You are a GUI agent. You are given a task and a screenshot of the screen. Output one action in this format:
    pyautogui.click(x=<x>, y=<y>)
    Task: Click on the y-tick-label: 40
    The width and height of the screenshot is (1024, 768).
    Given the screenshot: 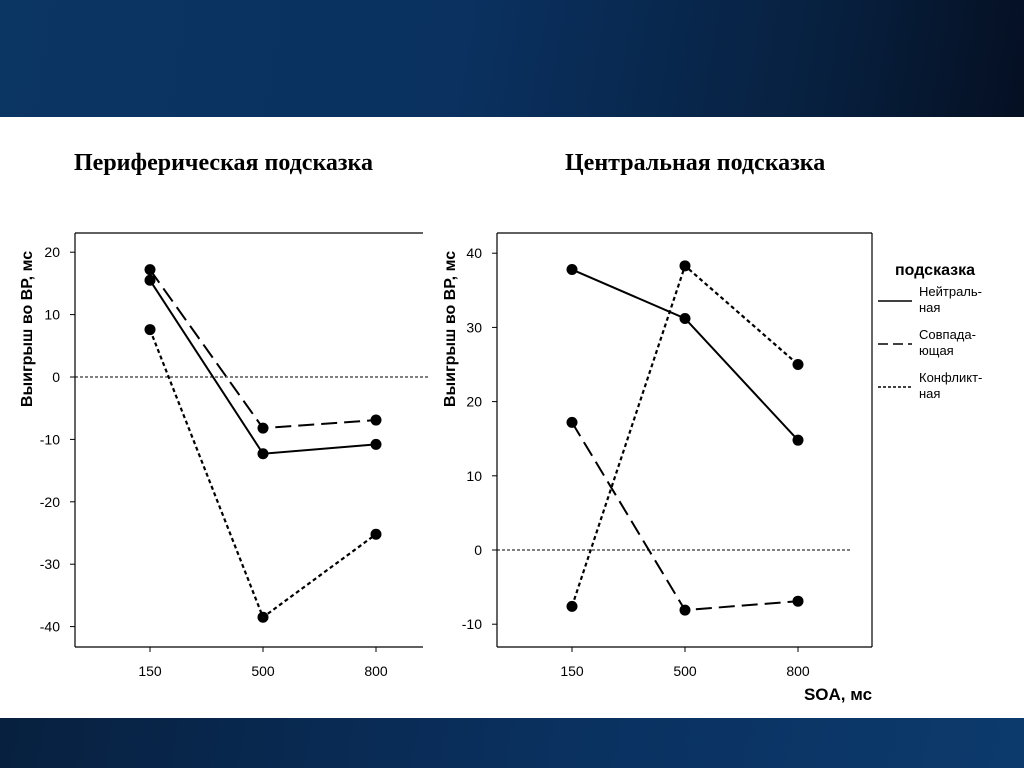 What is the action you would take?
    pyautogui.click(x=474, y=253)
    